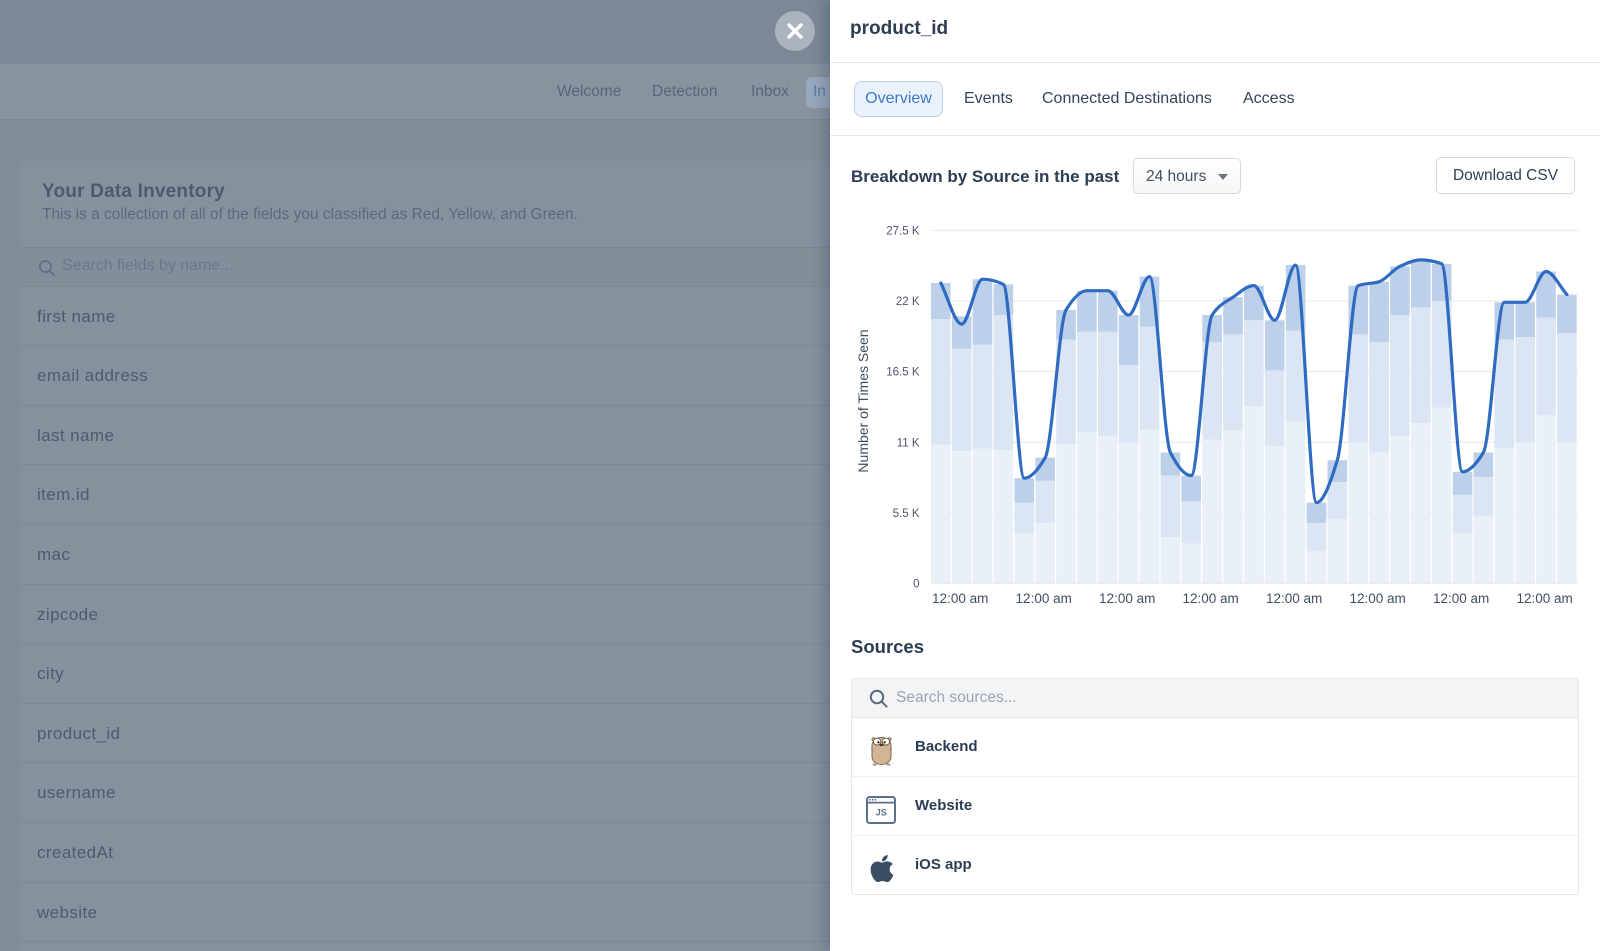 The height and width of the screenshot is (951, 1600). What do you see at coordinates (903, 373) in the screenshot?
I see `svg-text: 16.5 K` at bounding box center [903, 373].